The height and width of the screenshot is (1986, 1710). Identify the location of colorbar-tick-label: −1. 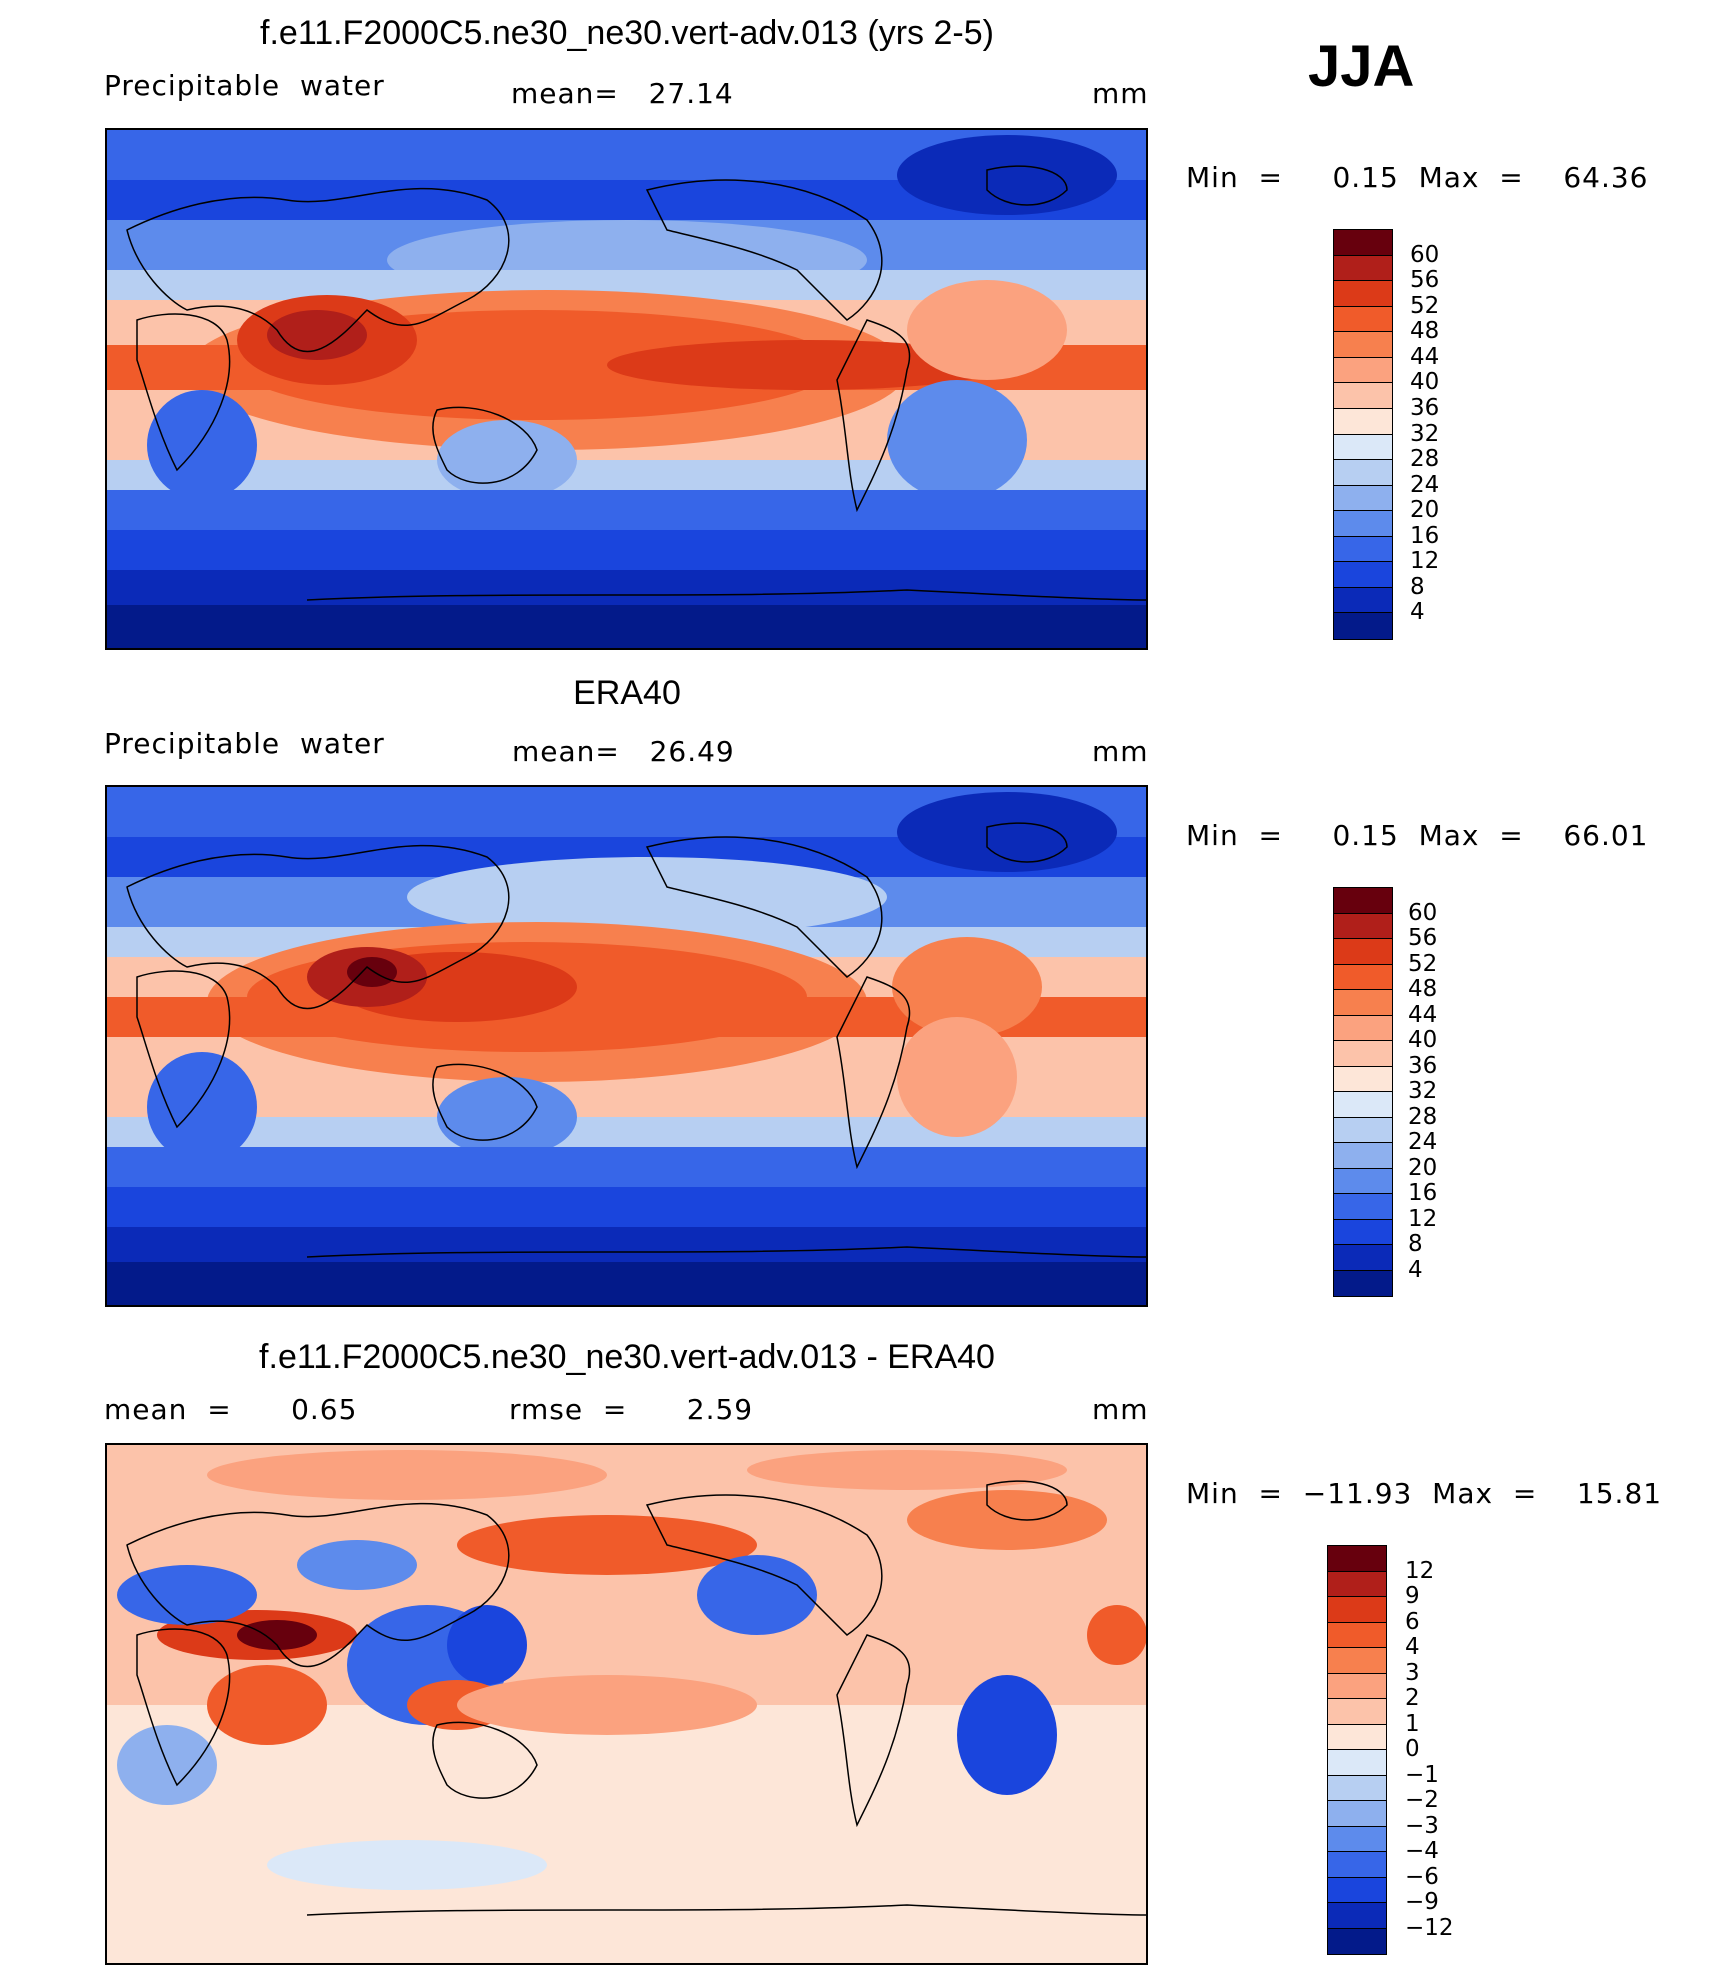
(1422, 1774).